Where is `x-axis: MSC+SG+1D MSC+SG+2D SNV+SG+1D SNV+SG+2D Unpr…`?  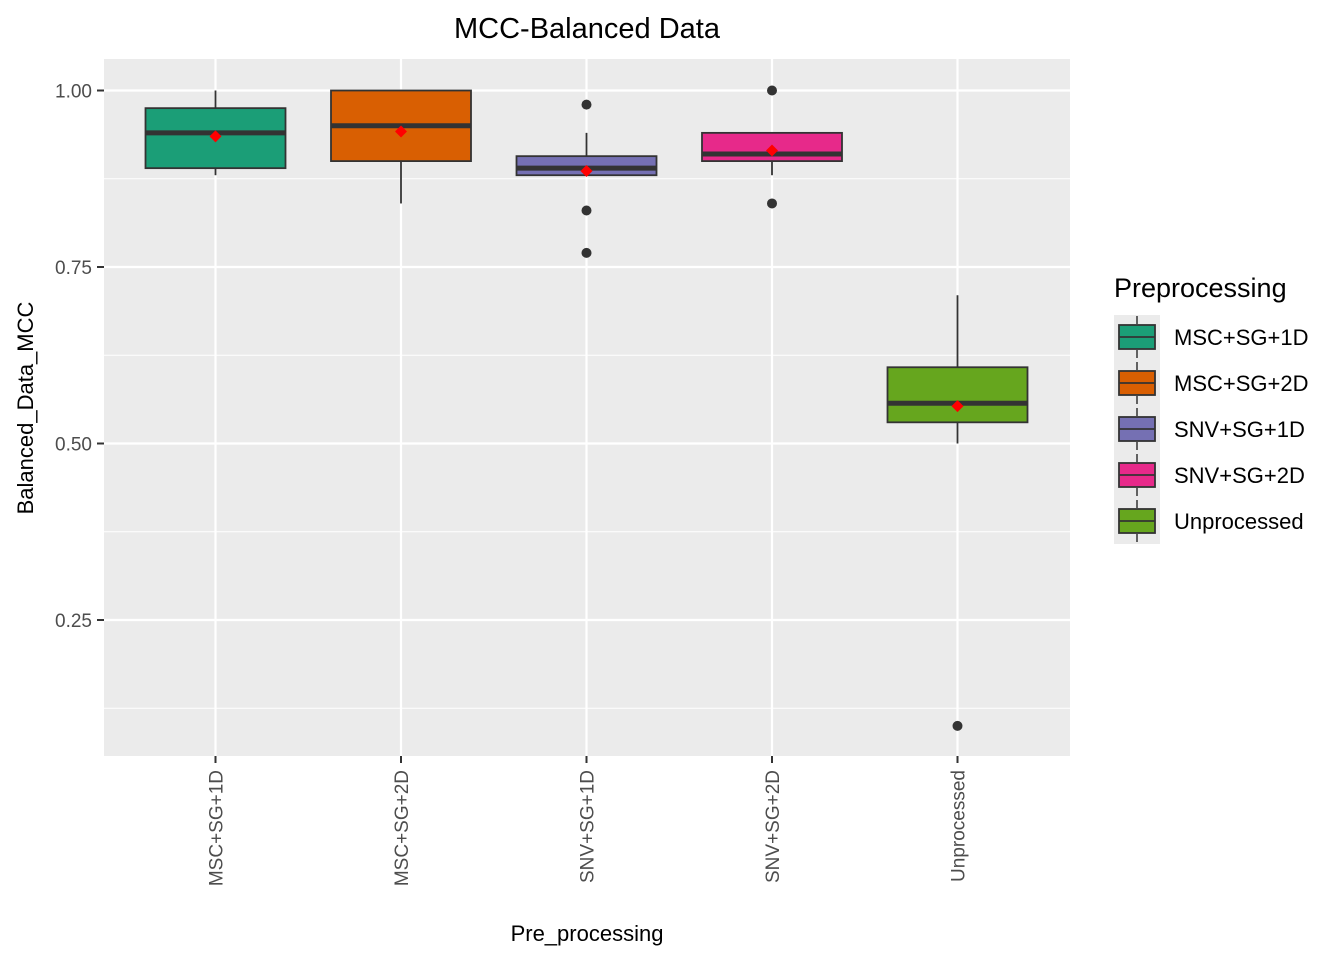 x-axis: MSC+SG+1D MSC+SG+2D SNV+SG+1D SNV+SG+2D Unpr… is located at coordinates (588, 821).